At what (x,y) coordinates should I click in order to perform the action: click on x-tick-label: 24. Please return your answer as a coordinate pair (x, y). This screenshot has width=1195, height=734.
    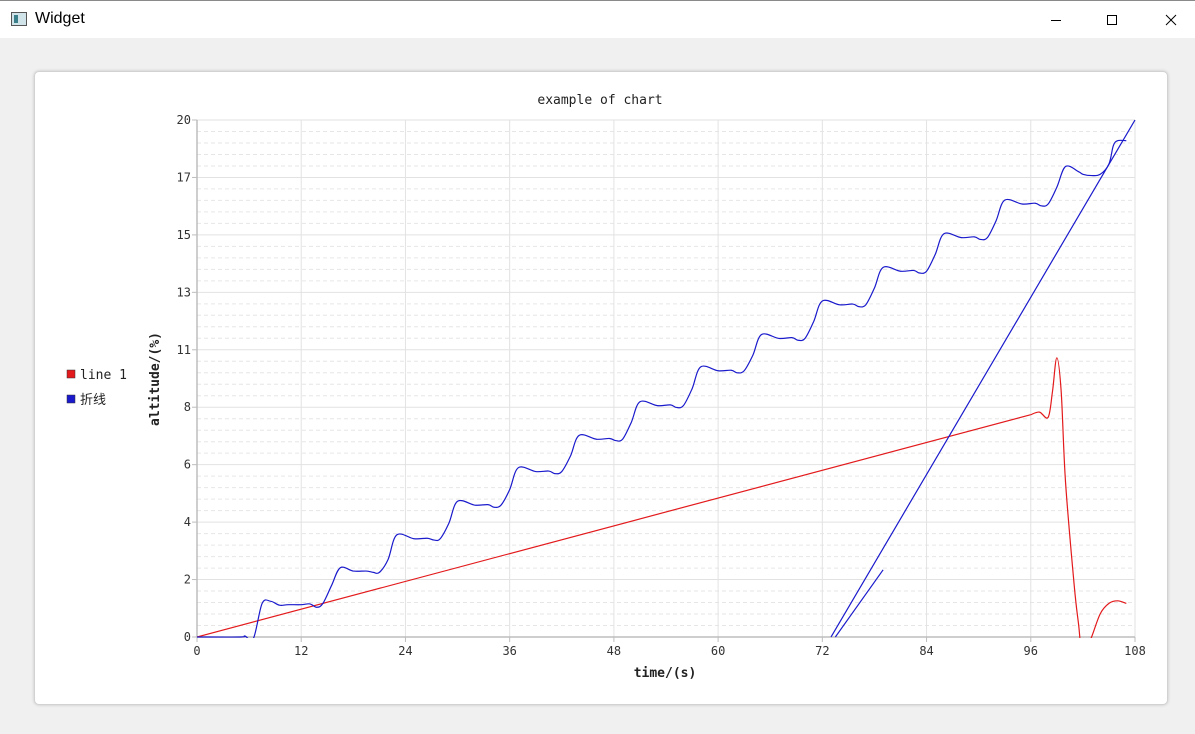
    Looking at the image, I should click on (405, 651).